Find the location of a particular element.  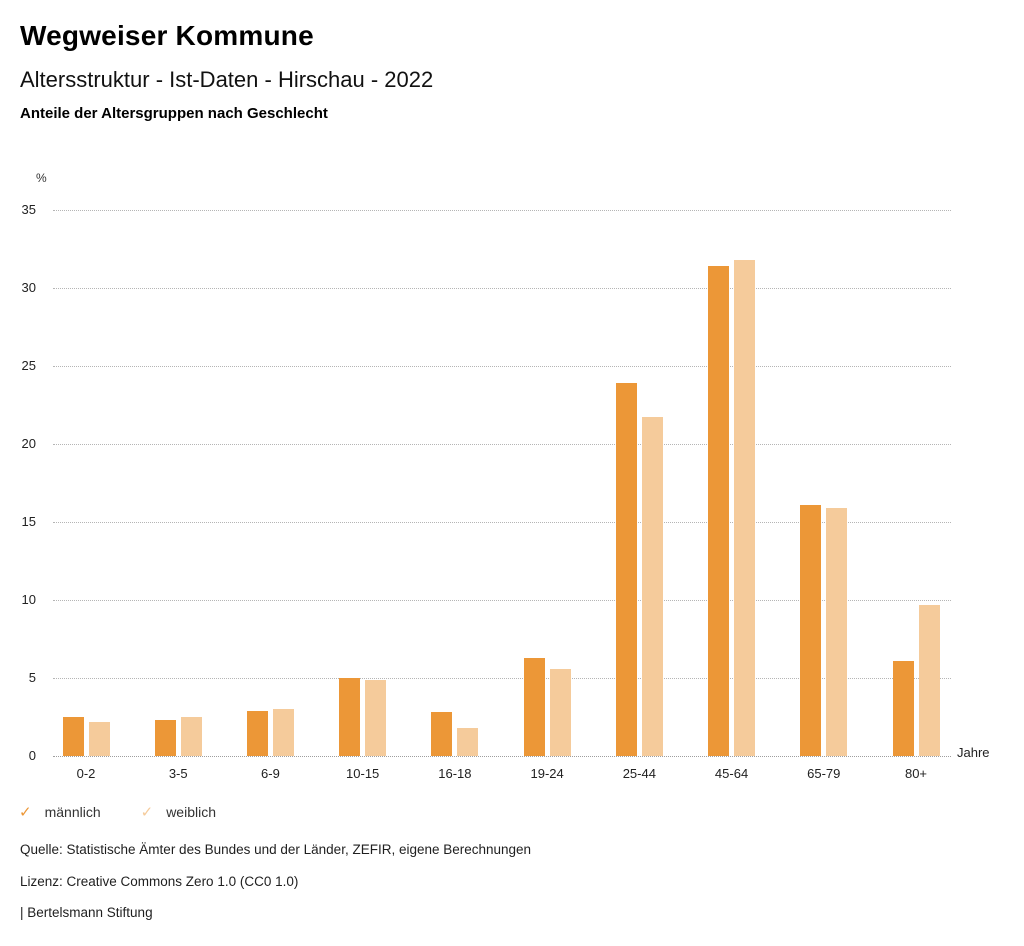

bar-männlich-19-24 is located at coordinates (534, 706).